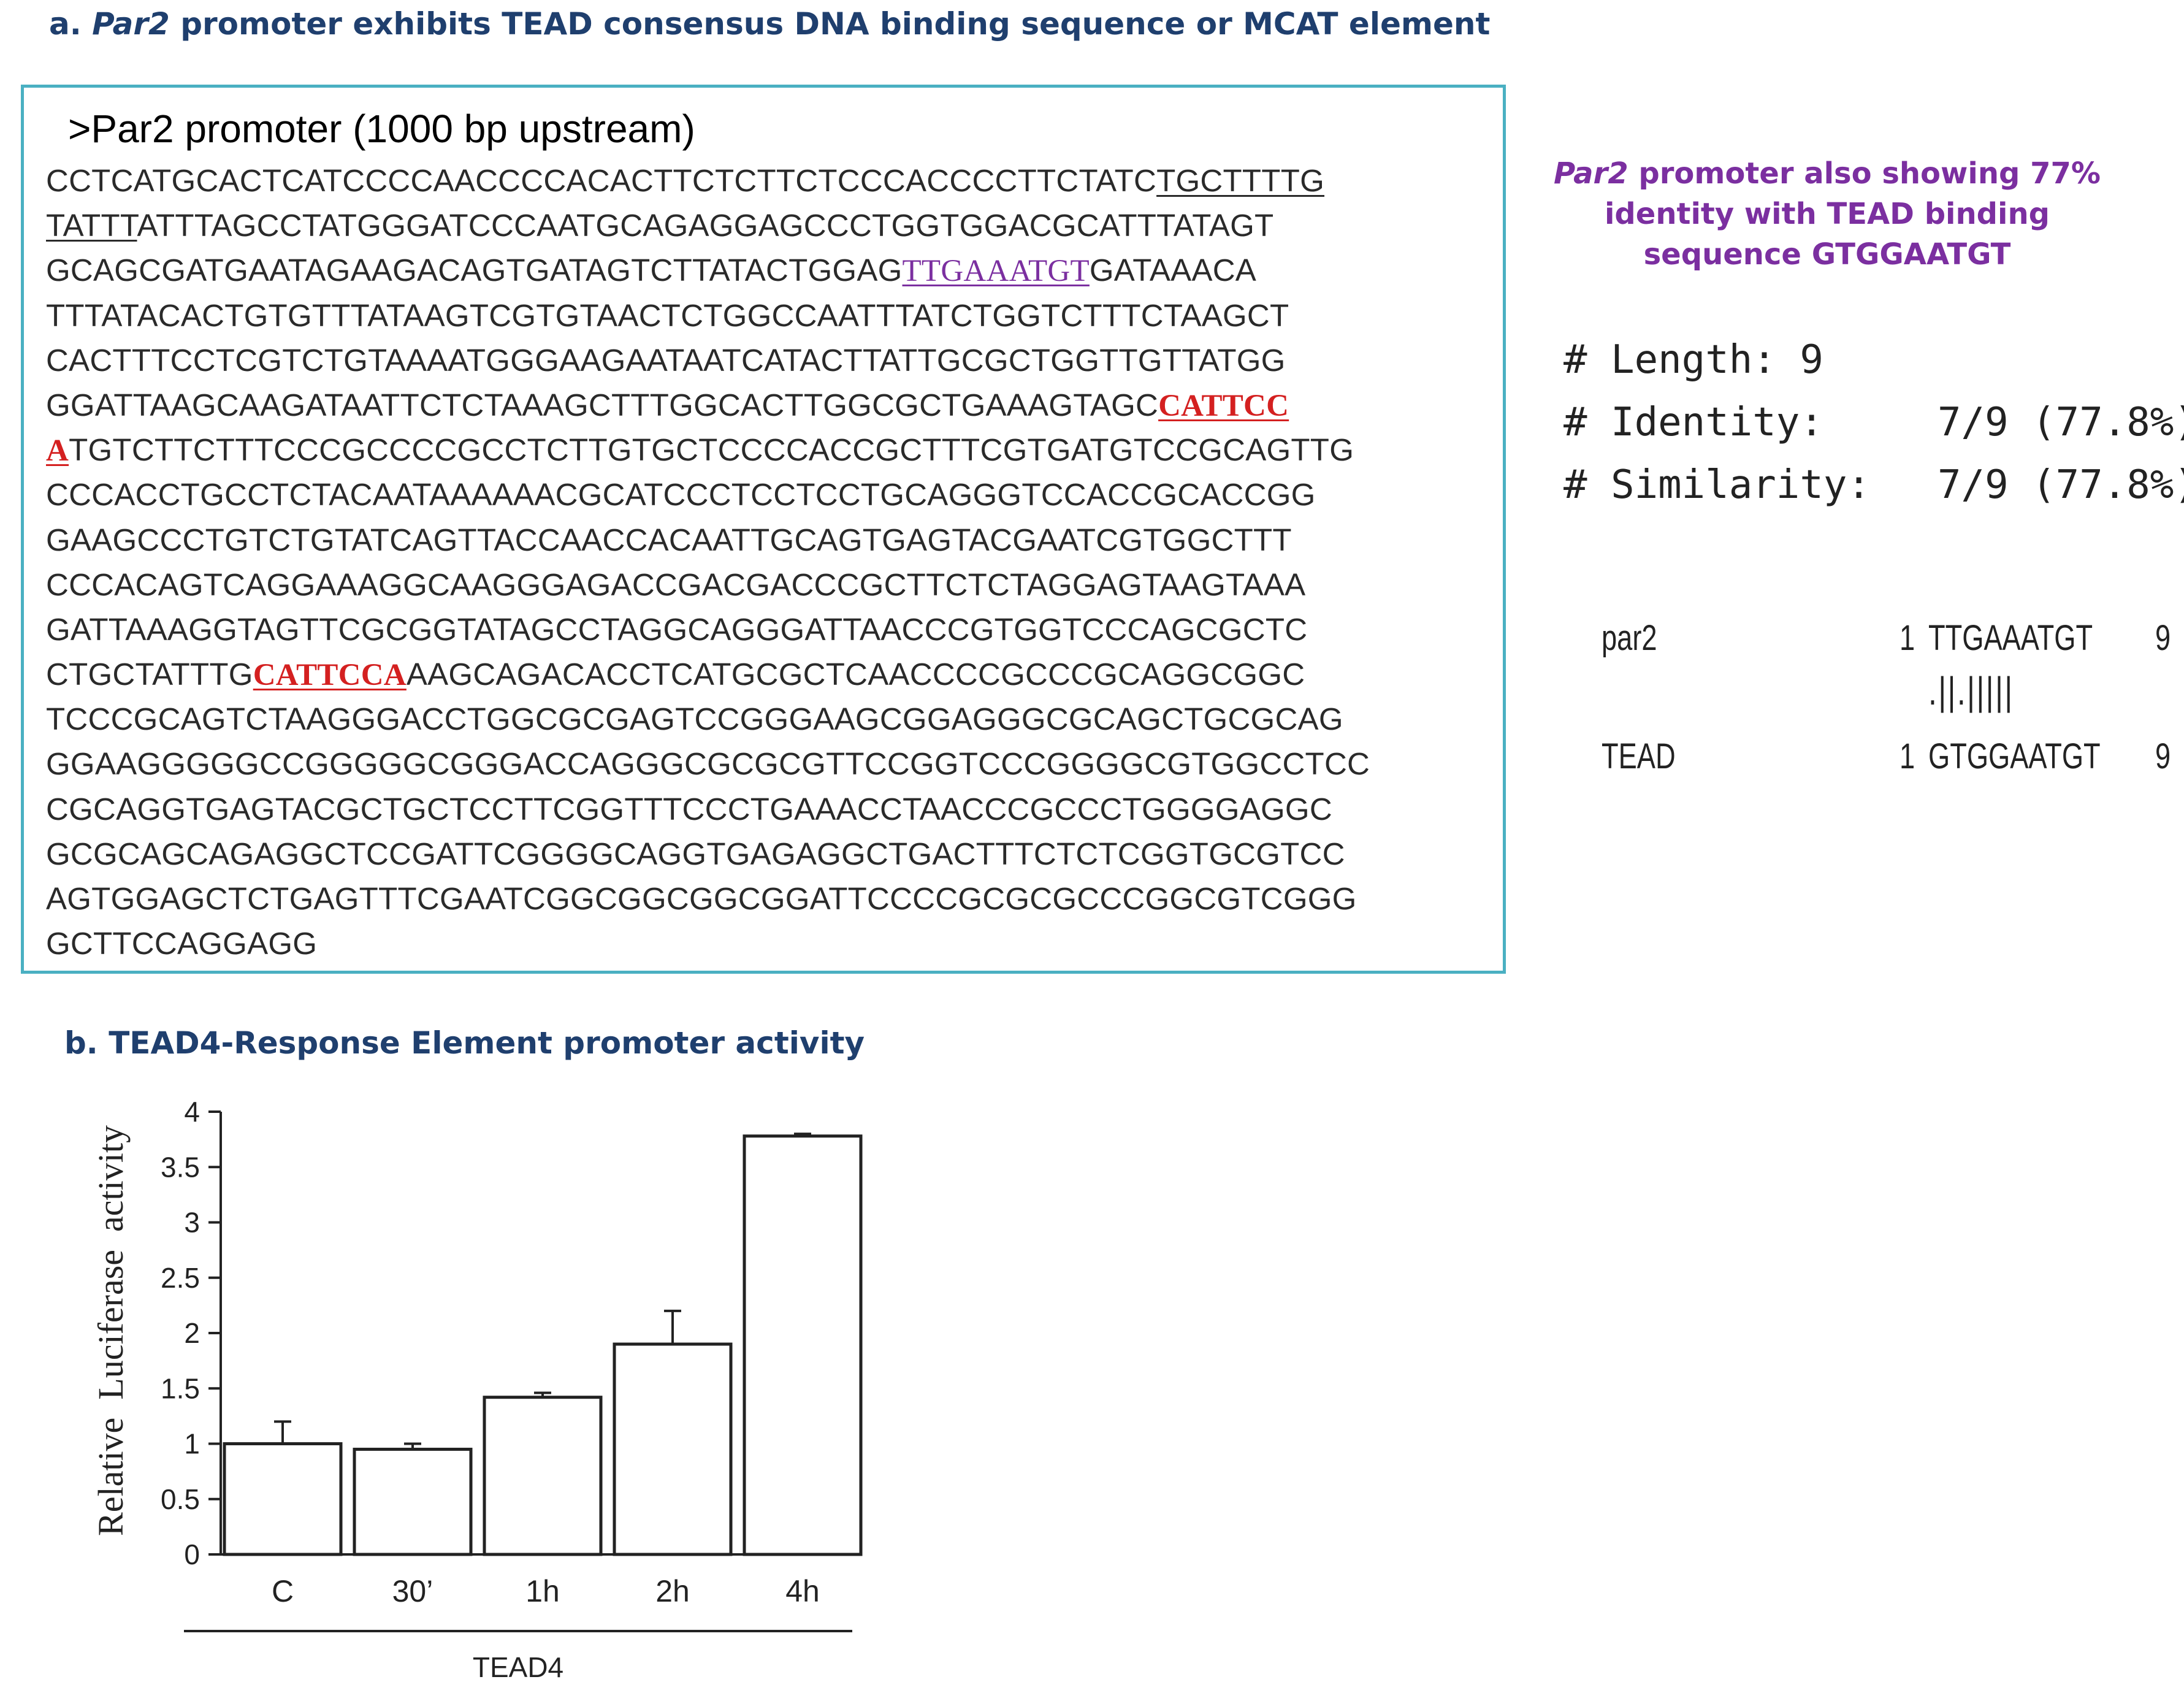  What do you see at coordinates (1907, 756) in the screenshot?
I see `align-seq2-start: 1` at bounding box center [1907, 756].